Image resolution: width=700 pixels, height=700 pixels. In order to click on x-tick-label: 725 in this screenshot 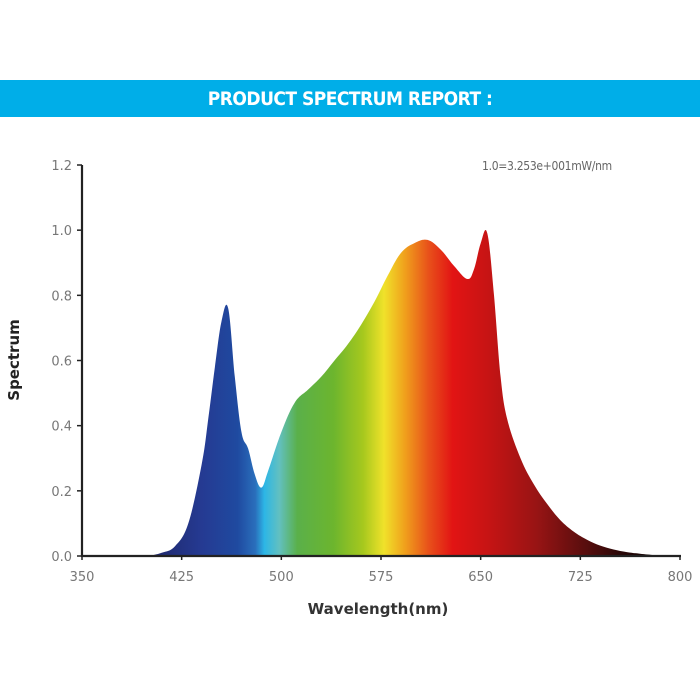, I will do `click(580, 577)`.